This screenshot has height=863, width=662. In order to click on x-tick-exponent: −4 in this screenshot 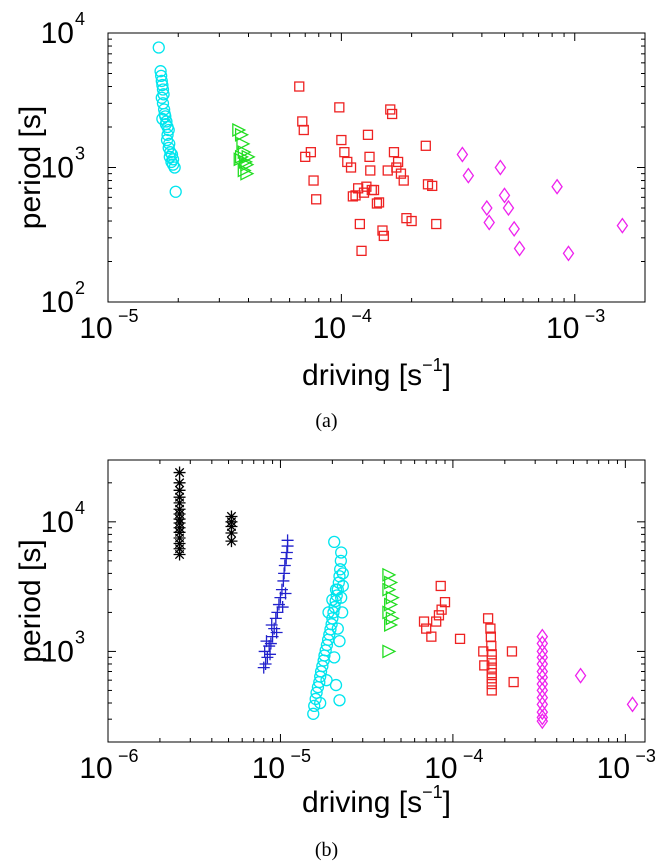, I will do `click(361, 316)`.